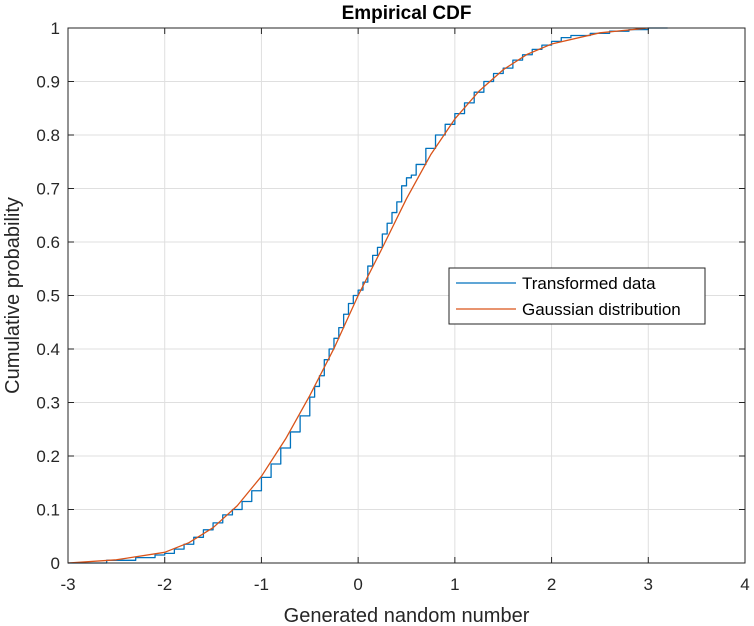  What do you see at coordinates (744, 584) in the screenshot?
I see `x-tick-label: 4` at bounding box center [744, 584].